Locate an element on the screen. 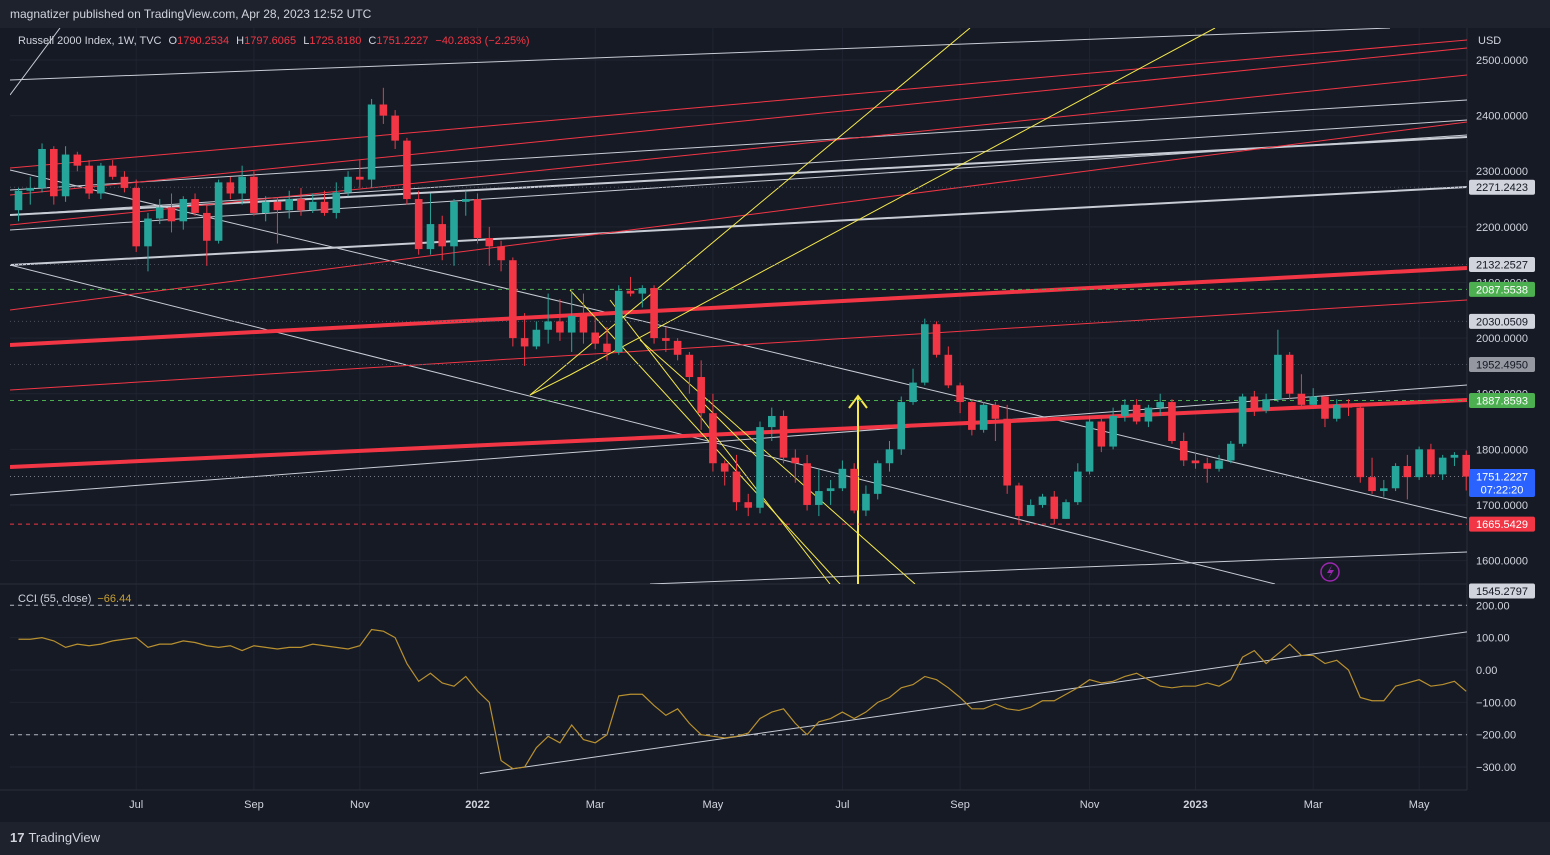 Image resolution: width=1550 pixels, height=855 pixels. time-tick-label: Jul is located at coordinates (136, 805).